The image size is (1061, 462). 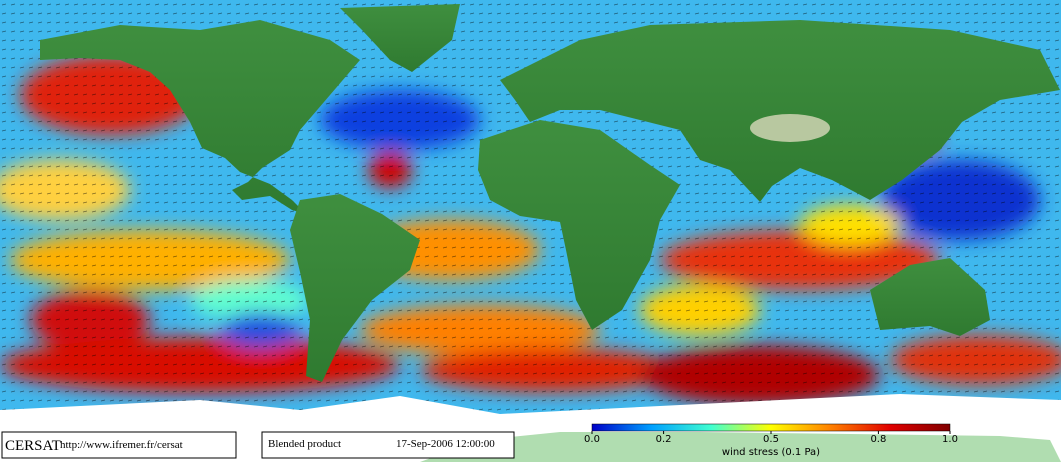 I want to click on url: http://www.ifremer.fr/cersat, so click(x=121, y=445).